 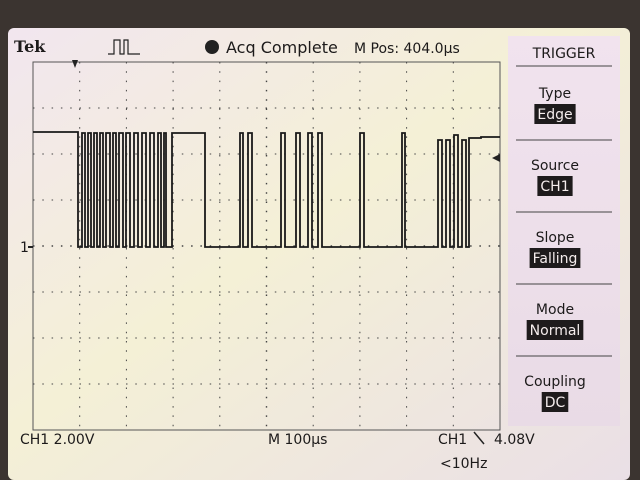 I want to click on trigger-position-marker, so click(x=75, y=64).